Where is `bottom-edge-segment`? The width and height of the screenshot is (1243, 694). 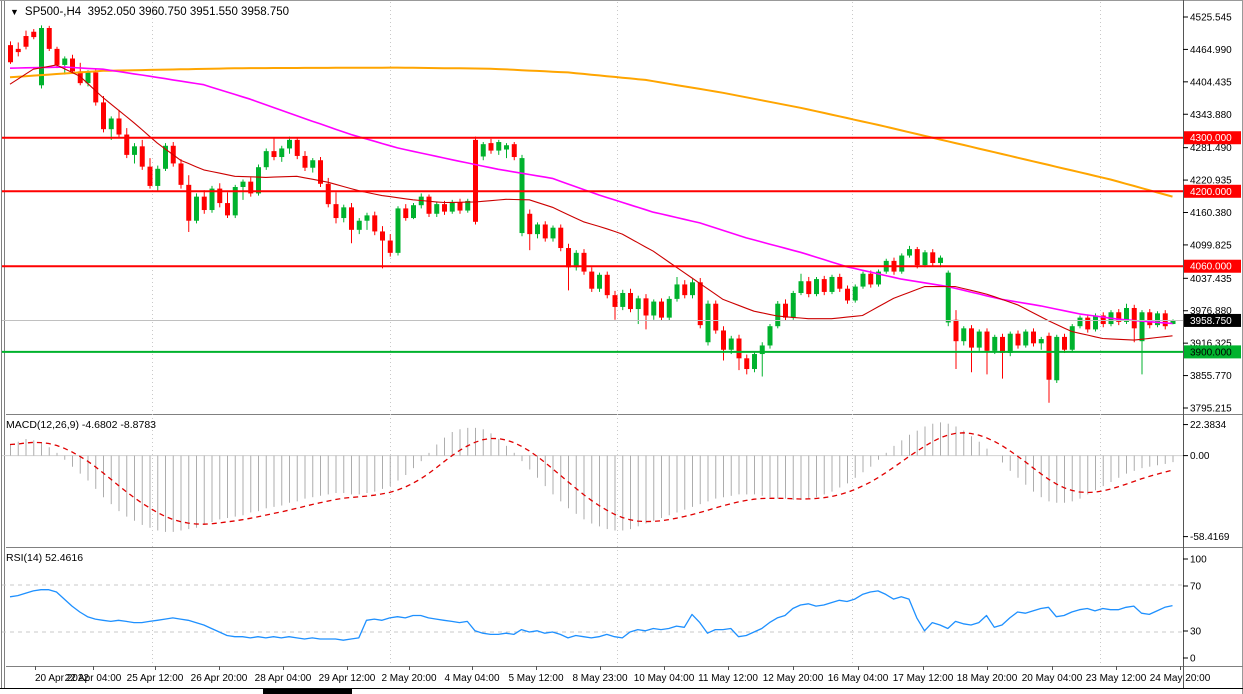
bottom-edge-segment is located at coordinates (307, 691).